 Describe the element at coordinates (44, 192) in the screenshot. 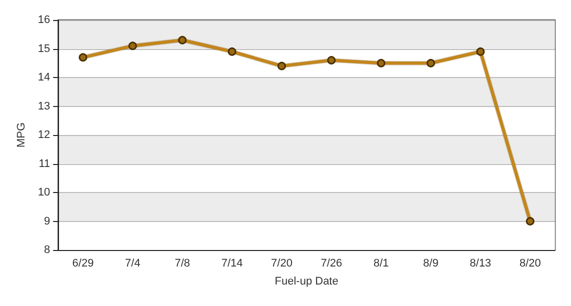

I see `y-tick-label: 10` at that location.